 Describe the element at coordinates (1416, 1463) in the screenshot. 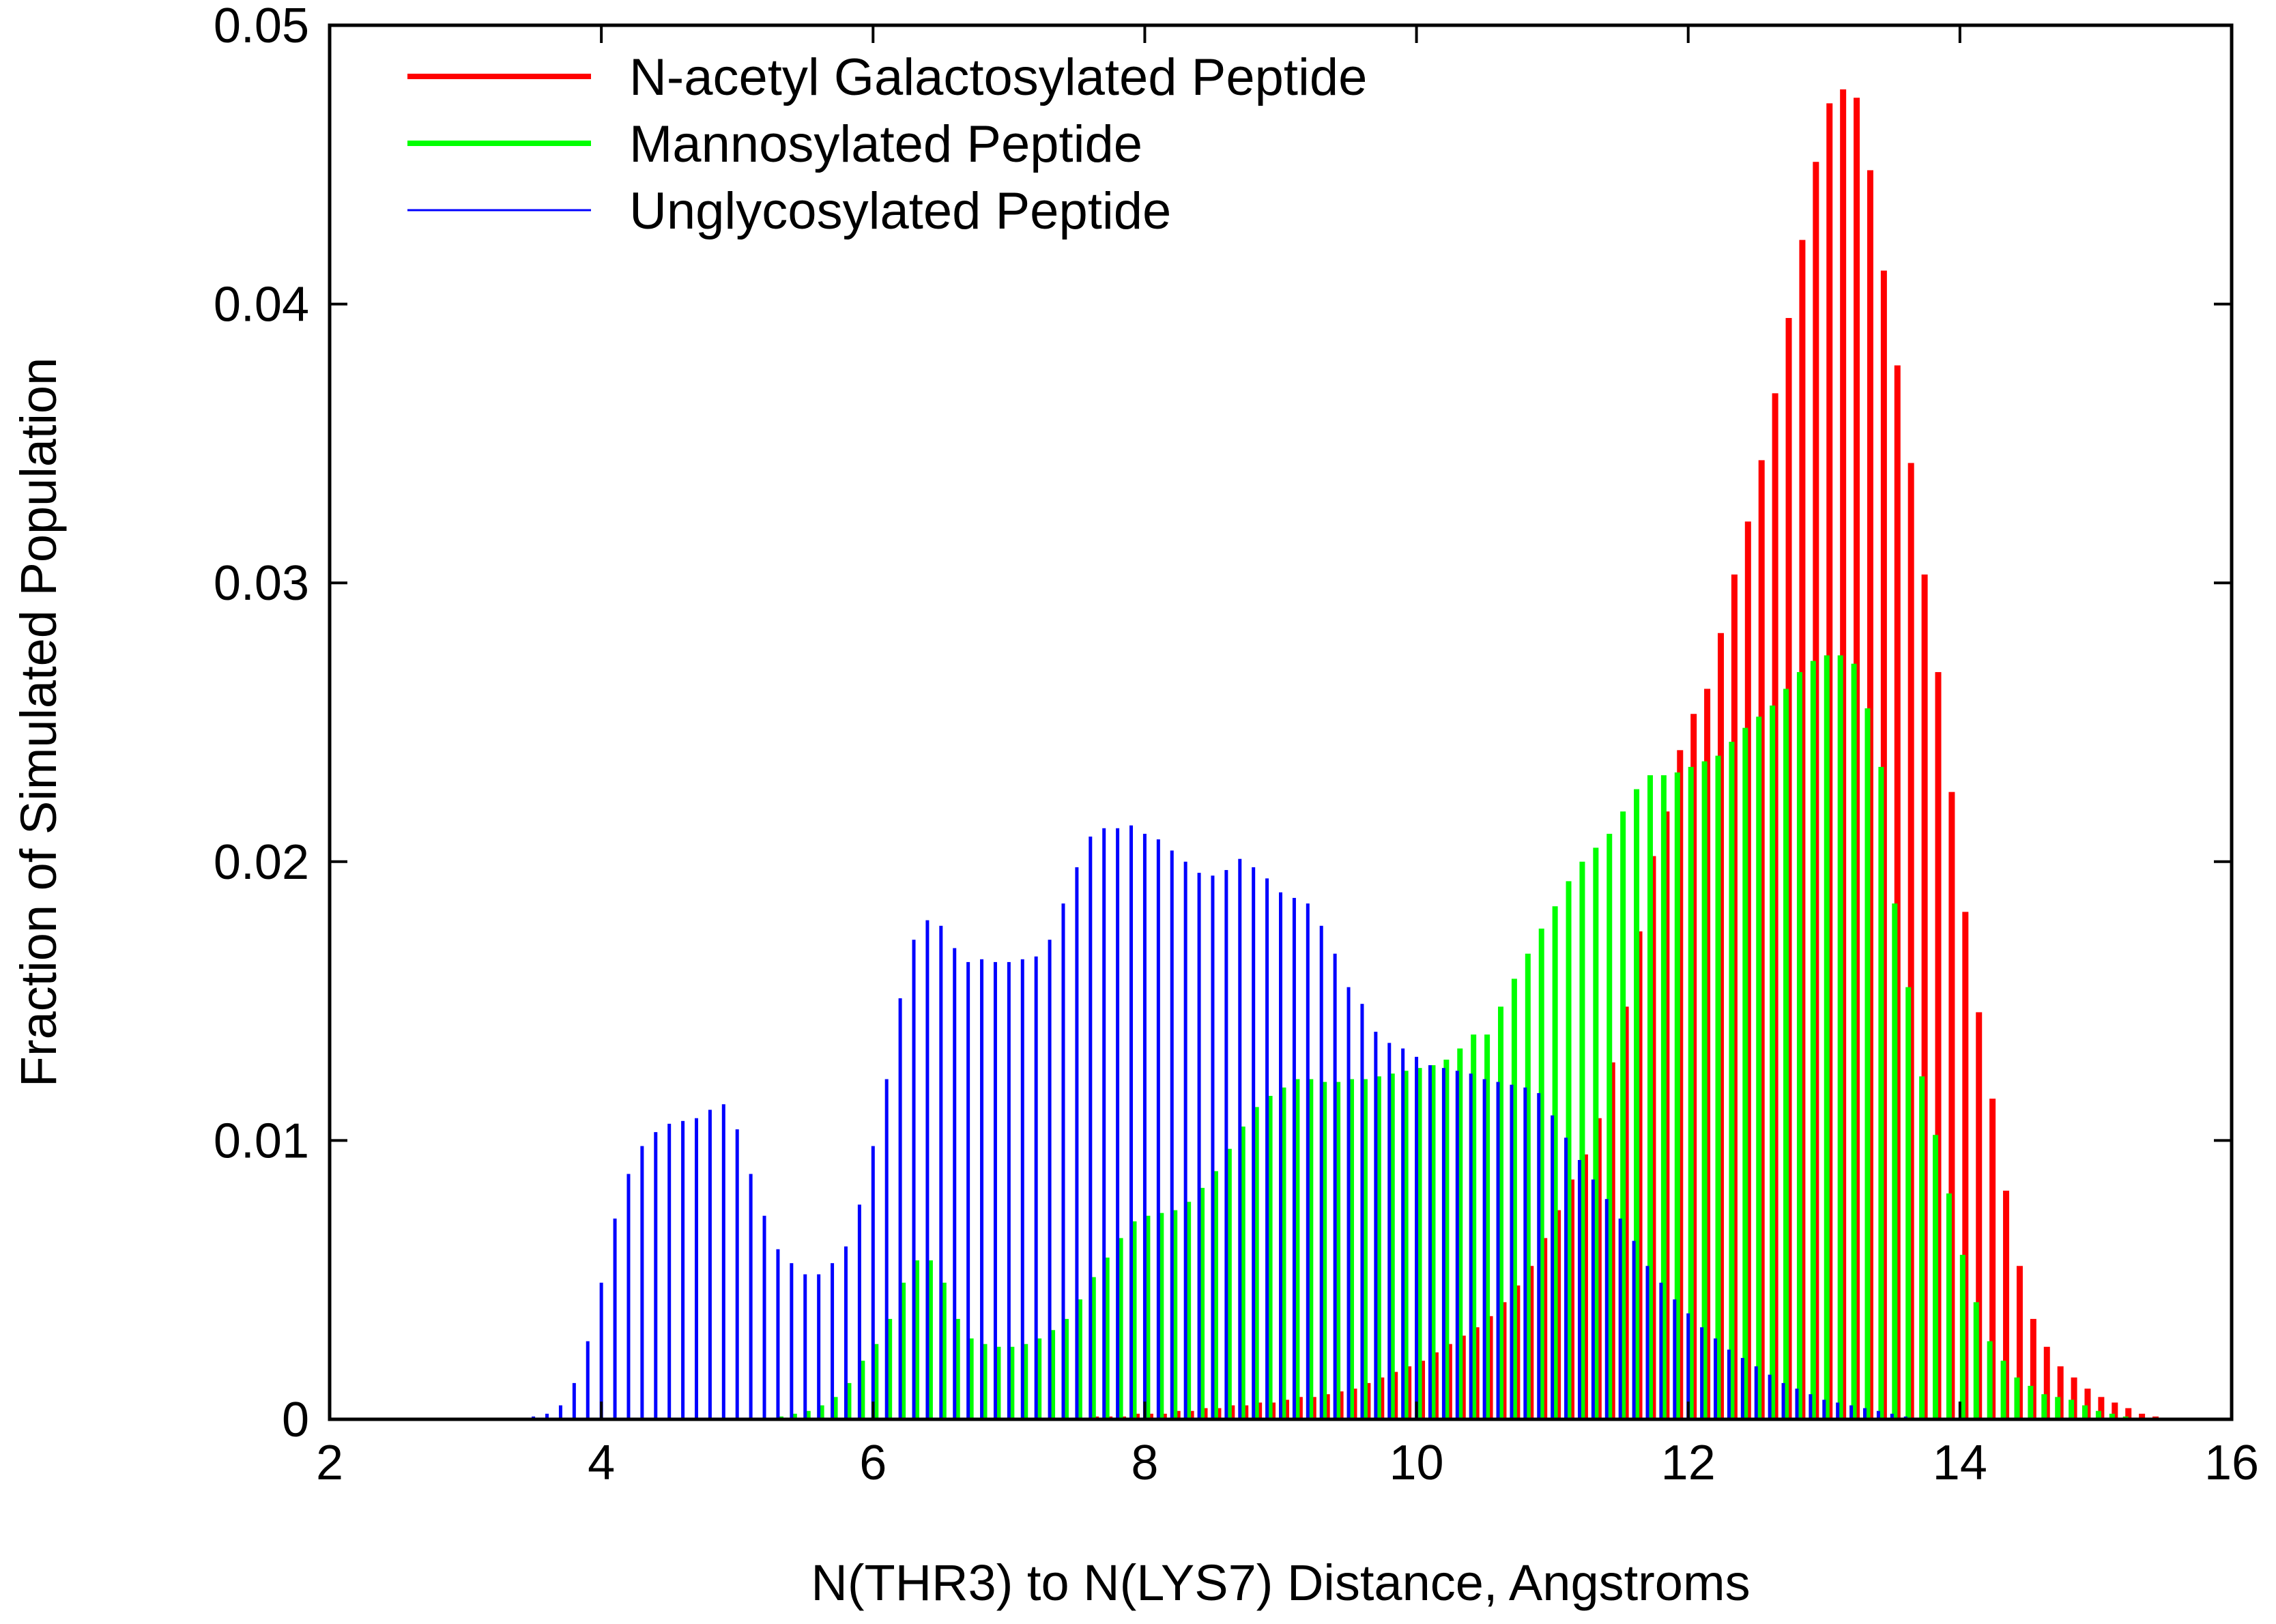

I see `x-tick-label: 10` at that location.